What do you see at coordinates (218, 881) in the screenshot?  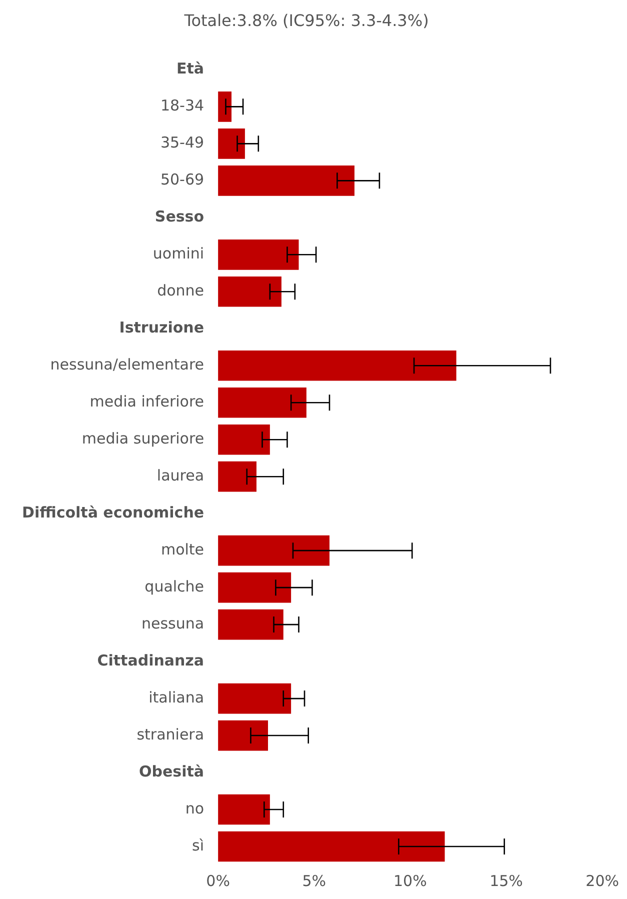 I see `x-tick-label: 0%` at bounding box center [218, 881].